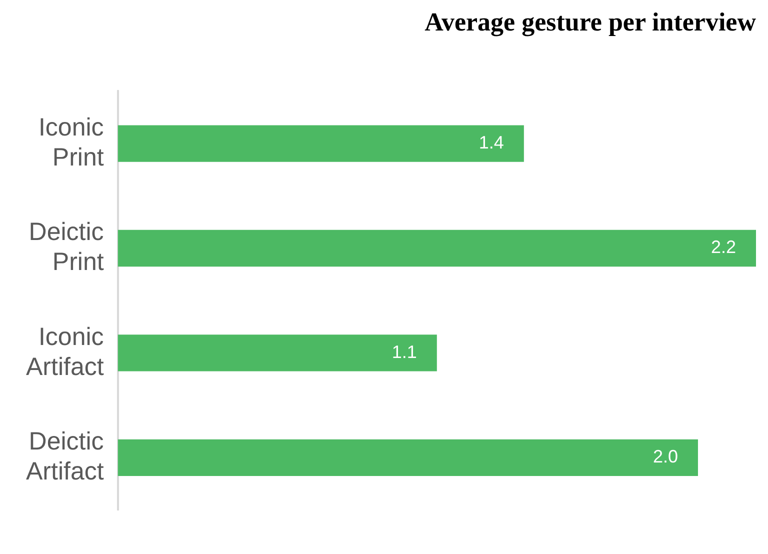 This screenshot has width=768, height=554. What do you see at coordinates (723, 247) in the screenshot?
I see `data-label: 2.2` at bounding box center [723, 247].